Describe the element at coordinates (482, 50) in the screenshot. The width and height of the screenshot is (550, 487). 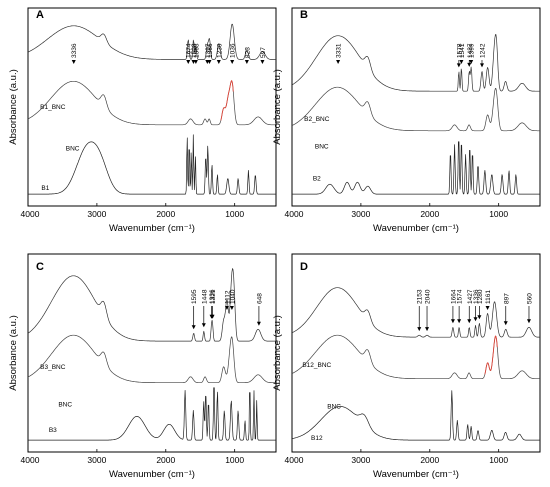
I see `peak-label: 1242` at that location.